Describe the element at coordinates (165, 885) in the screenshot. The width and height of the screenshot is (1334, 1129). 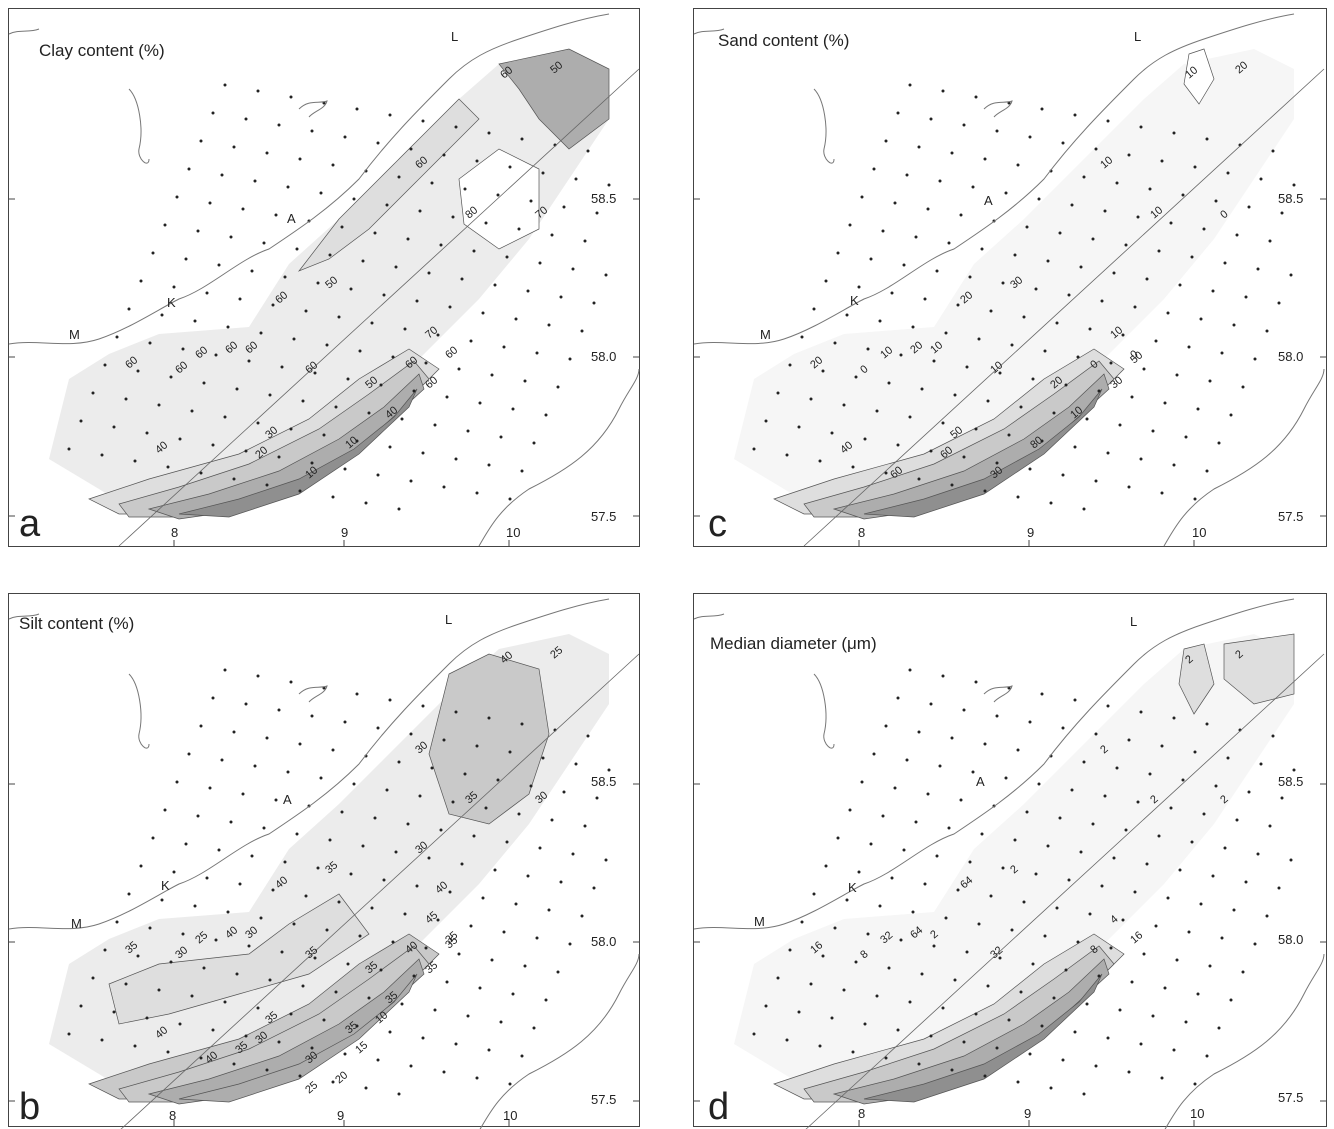
I see `place-label-k: K` at that location.